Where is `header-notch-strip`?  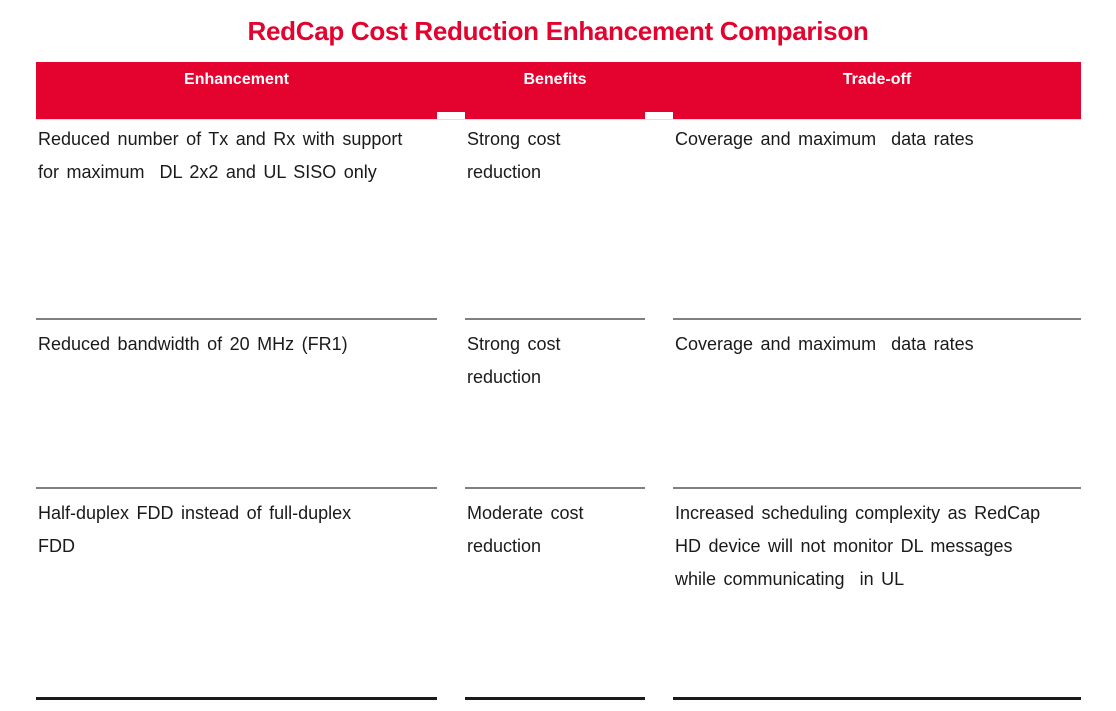
header-notch-strip is located at coordinates (558, 115).